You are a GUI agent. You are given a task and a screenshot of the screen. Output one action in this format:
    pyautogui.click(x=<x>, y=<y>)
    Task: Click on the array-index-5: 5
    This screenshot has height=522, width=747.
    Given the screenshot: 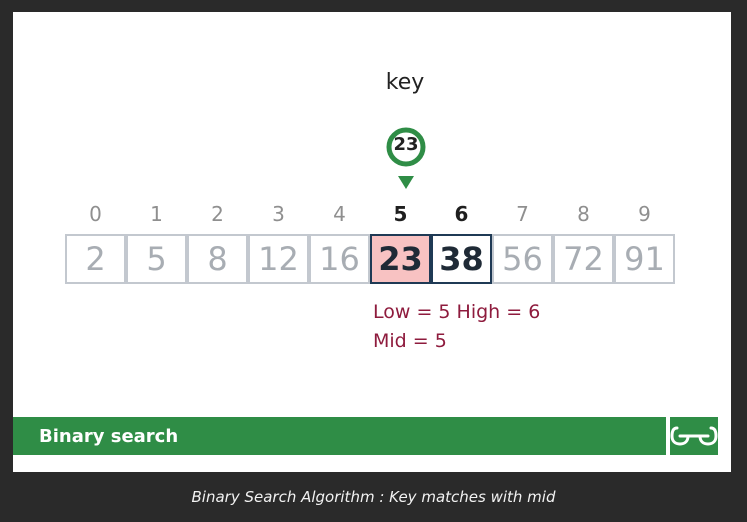 What is the action you would take?
    pyautogui.click(x=400, y=214)
    